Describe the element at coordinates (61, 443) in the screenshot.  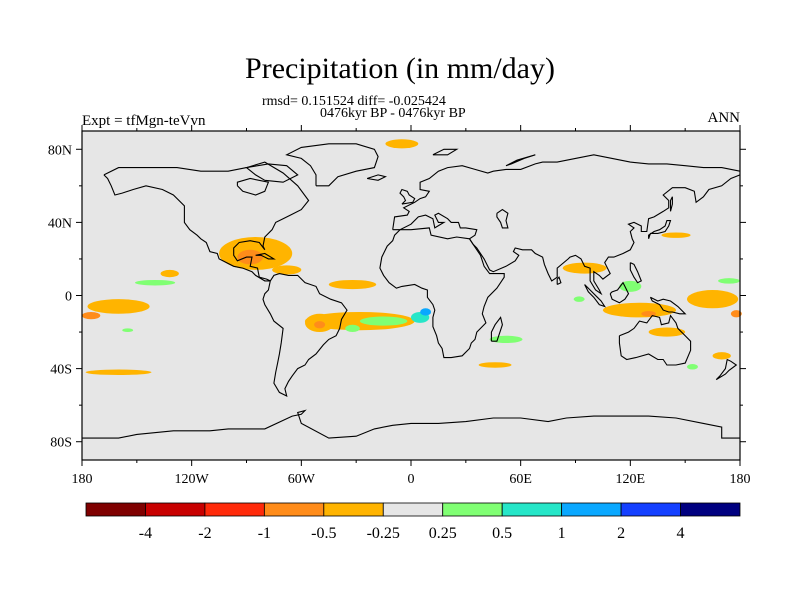
I see `y-tick-label: 80S` at that location.